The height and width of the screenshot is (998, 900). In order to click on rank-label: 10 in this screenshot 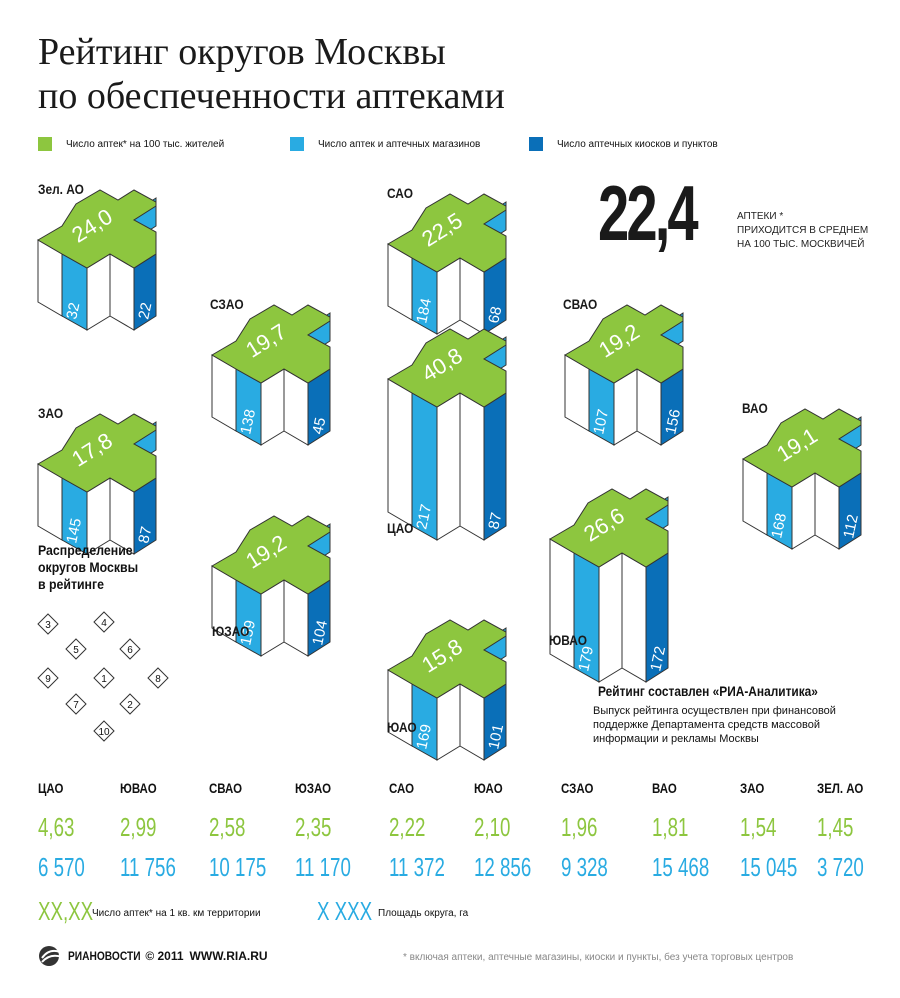, I will do `click(104, 732)`.